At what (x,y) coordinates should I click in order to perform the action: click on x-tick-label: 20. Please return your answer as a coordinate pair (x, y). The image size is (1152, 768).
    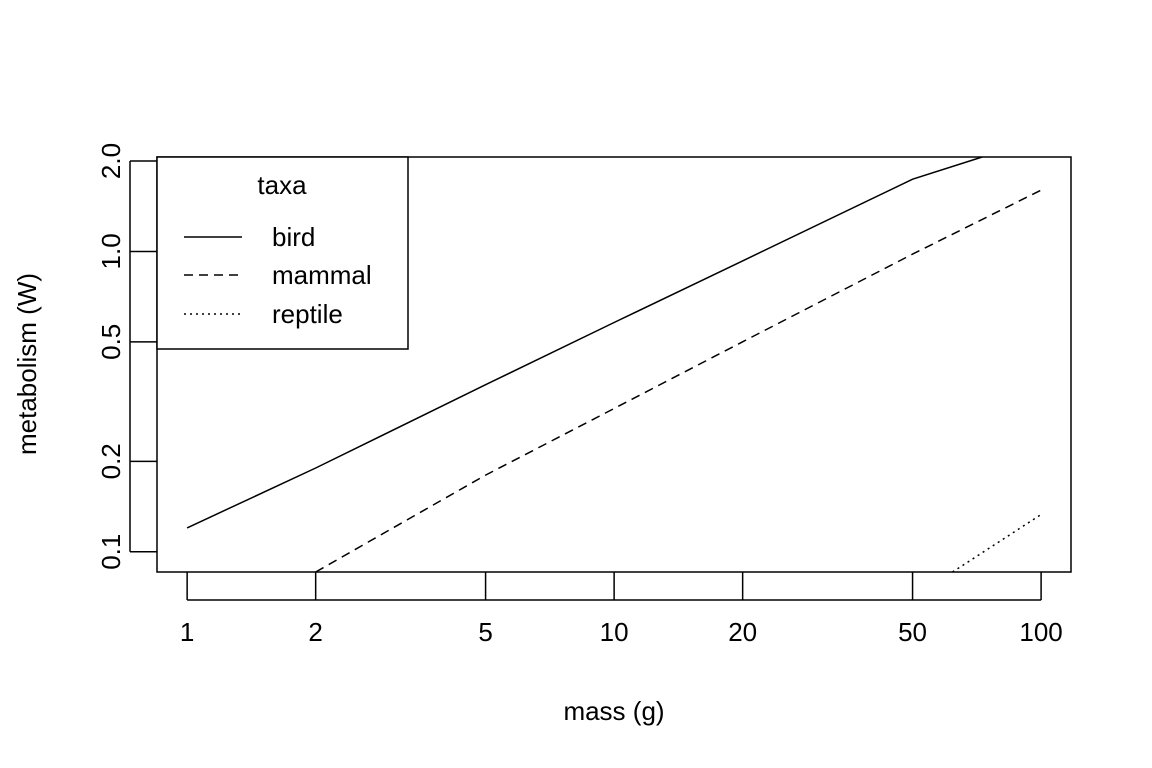
    Looking at the image, I should click on (742, 632).